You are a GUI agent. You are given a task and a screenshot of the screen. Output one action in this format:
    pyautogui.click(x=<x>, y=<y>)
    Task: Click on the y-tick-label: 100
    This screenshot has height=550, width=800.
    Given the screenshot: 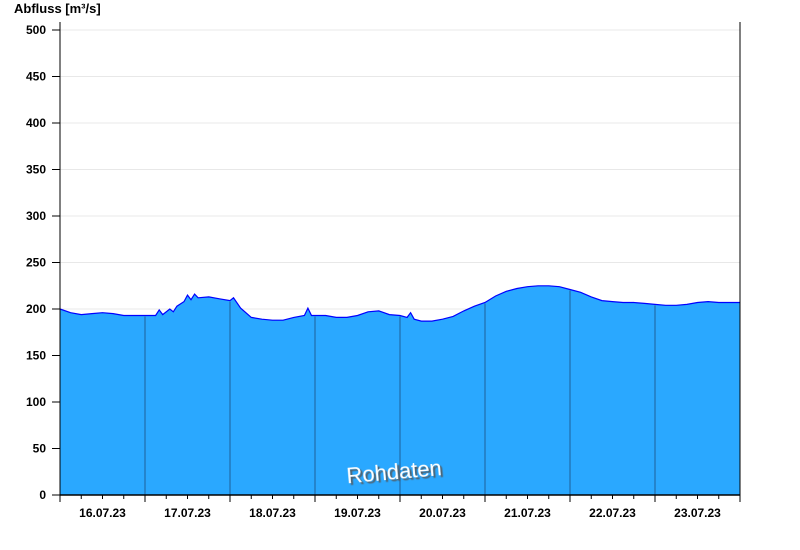 What is the action you would take?
    pyautogui.click(x=36, y=402)
    